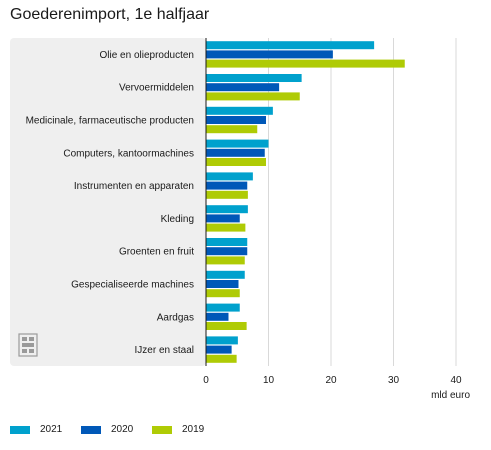 The height and width of the screenshot is (450, 491). I want to click on legend-item: 2020, so click(116, 429).